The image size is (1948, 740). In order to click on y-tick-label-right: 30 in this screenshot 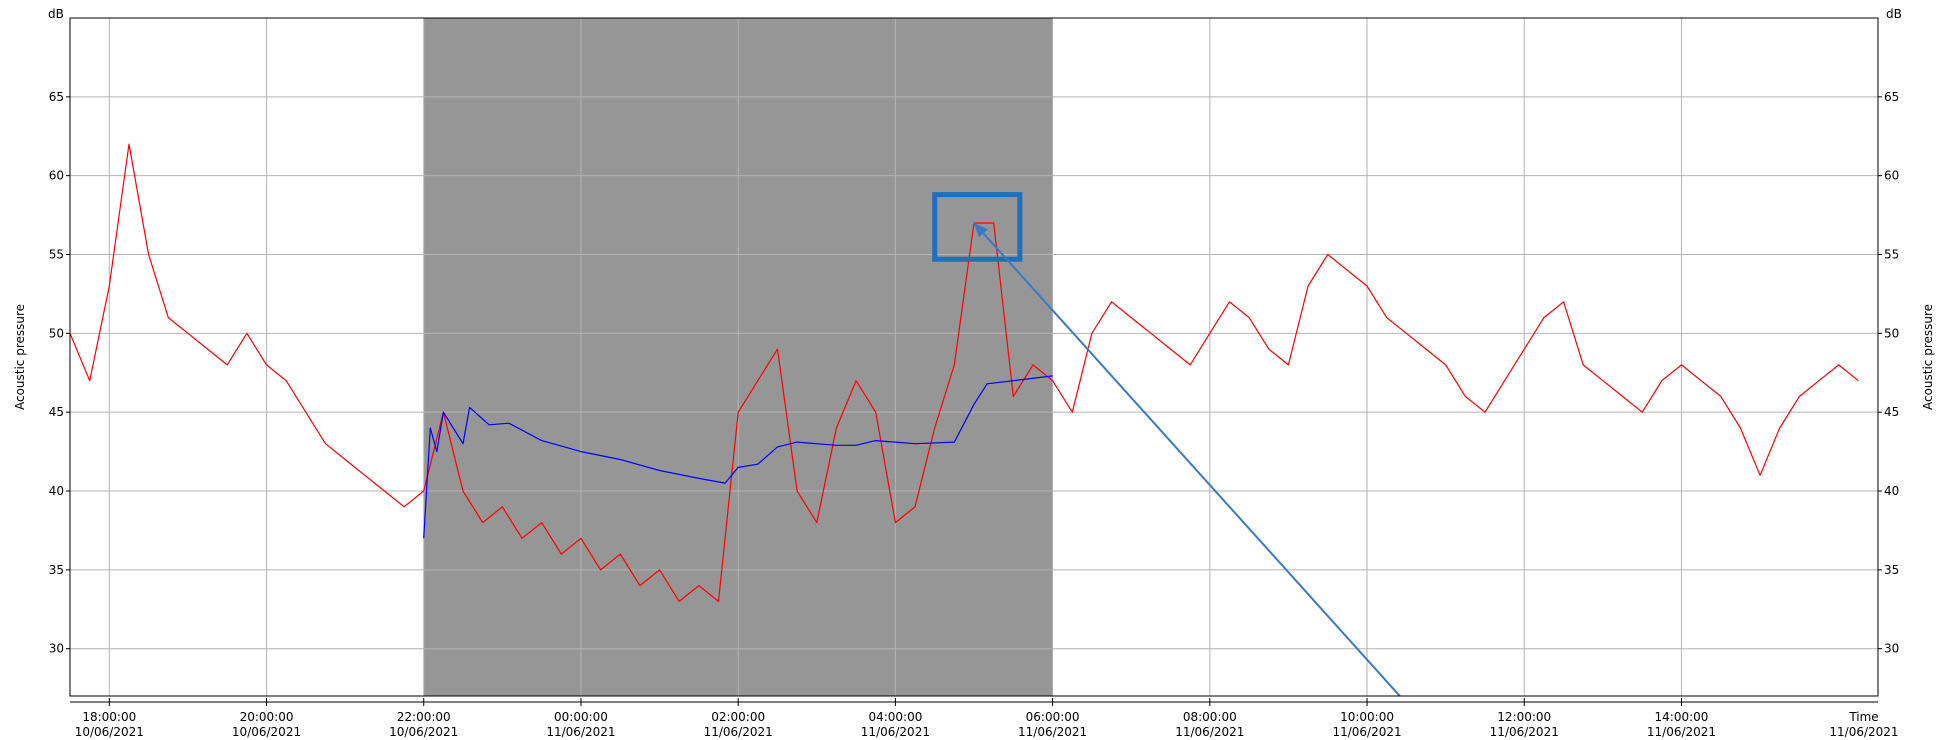, I will do `click(1891, 649)`.